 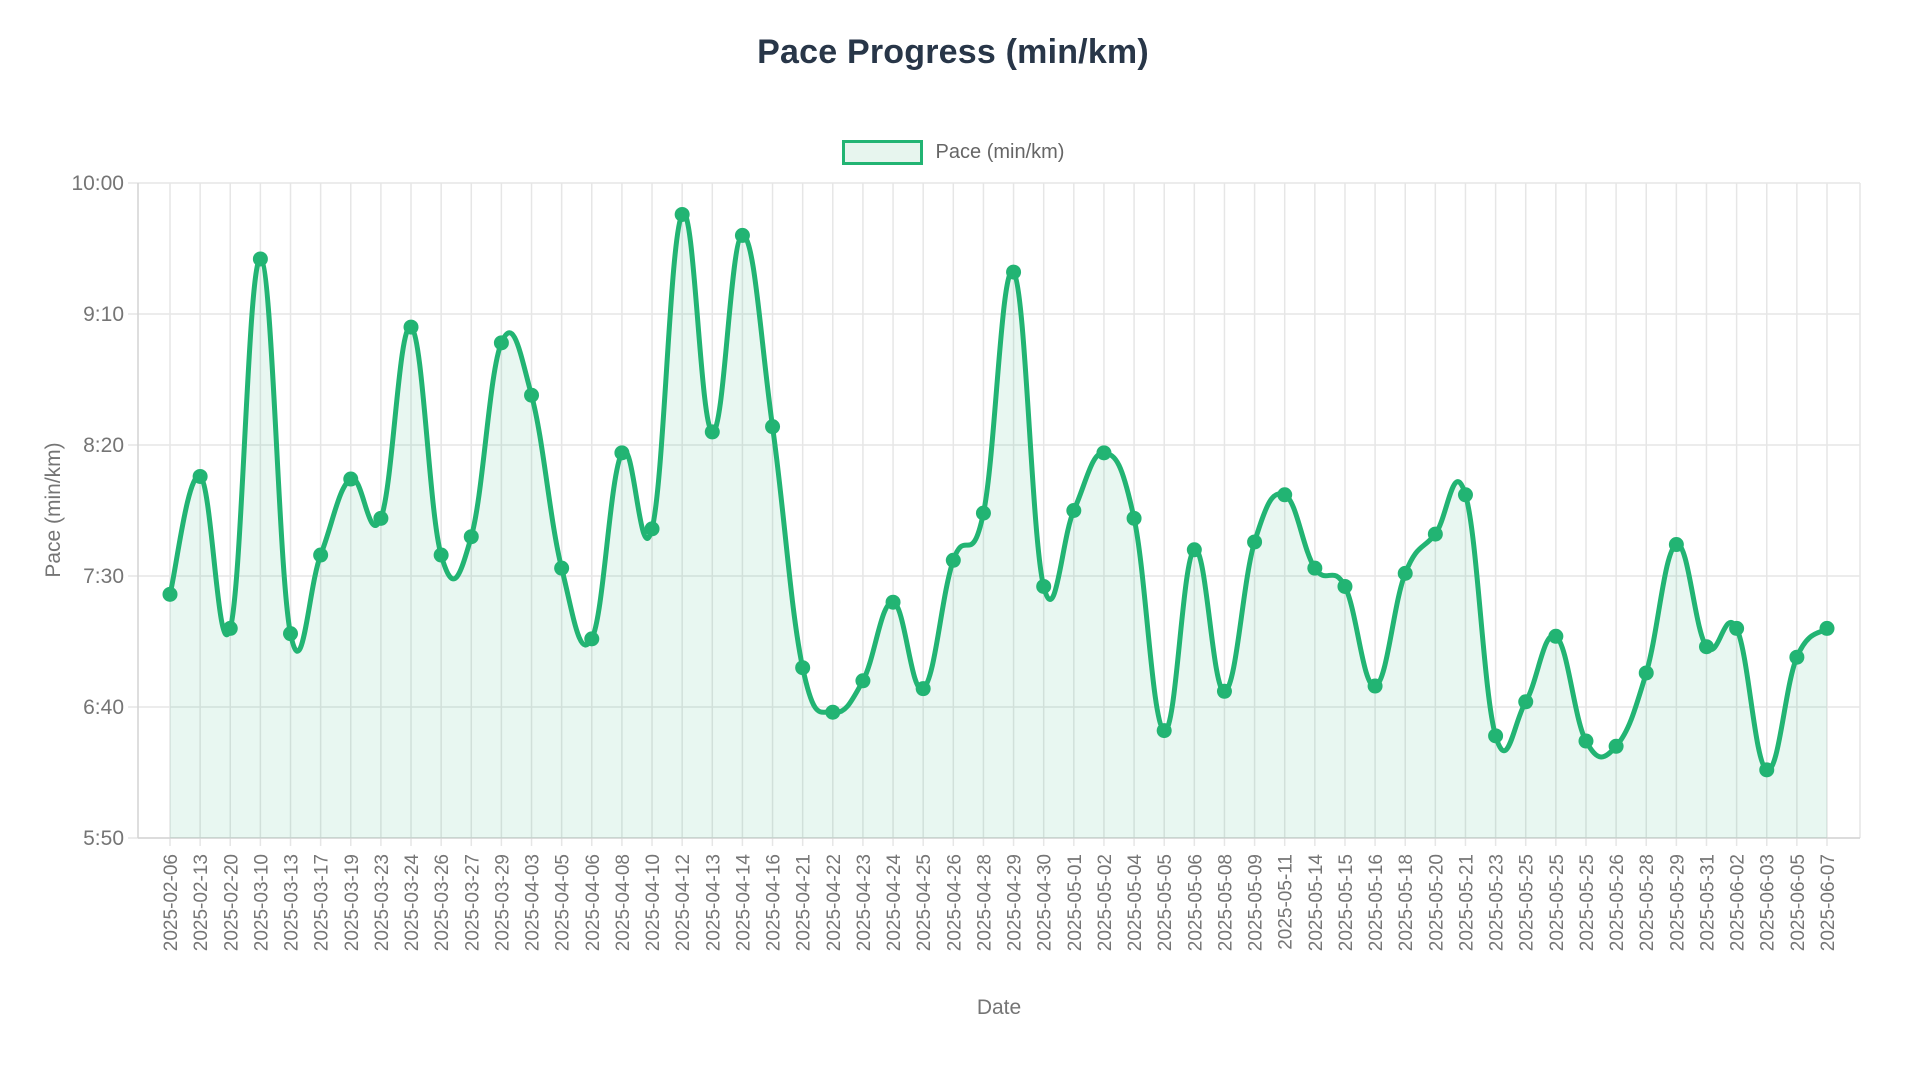 What do you see at coordinates (1346, 902) in the screenshot?
I see `x-tick-label: 2025-05-15` at bounding box center [1346, 902].